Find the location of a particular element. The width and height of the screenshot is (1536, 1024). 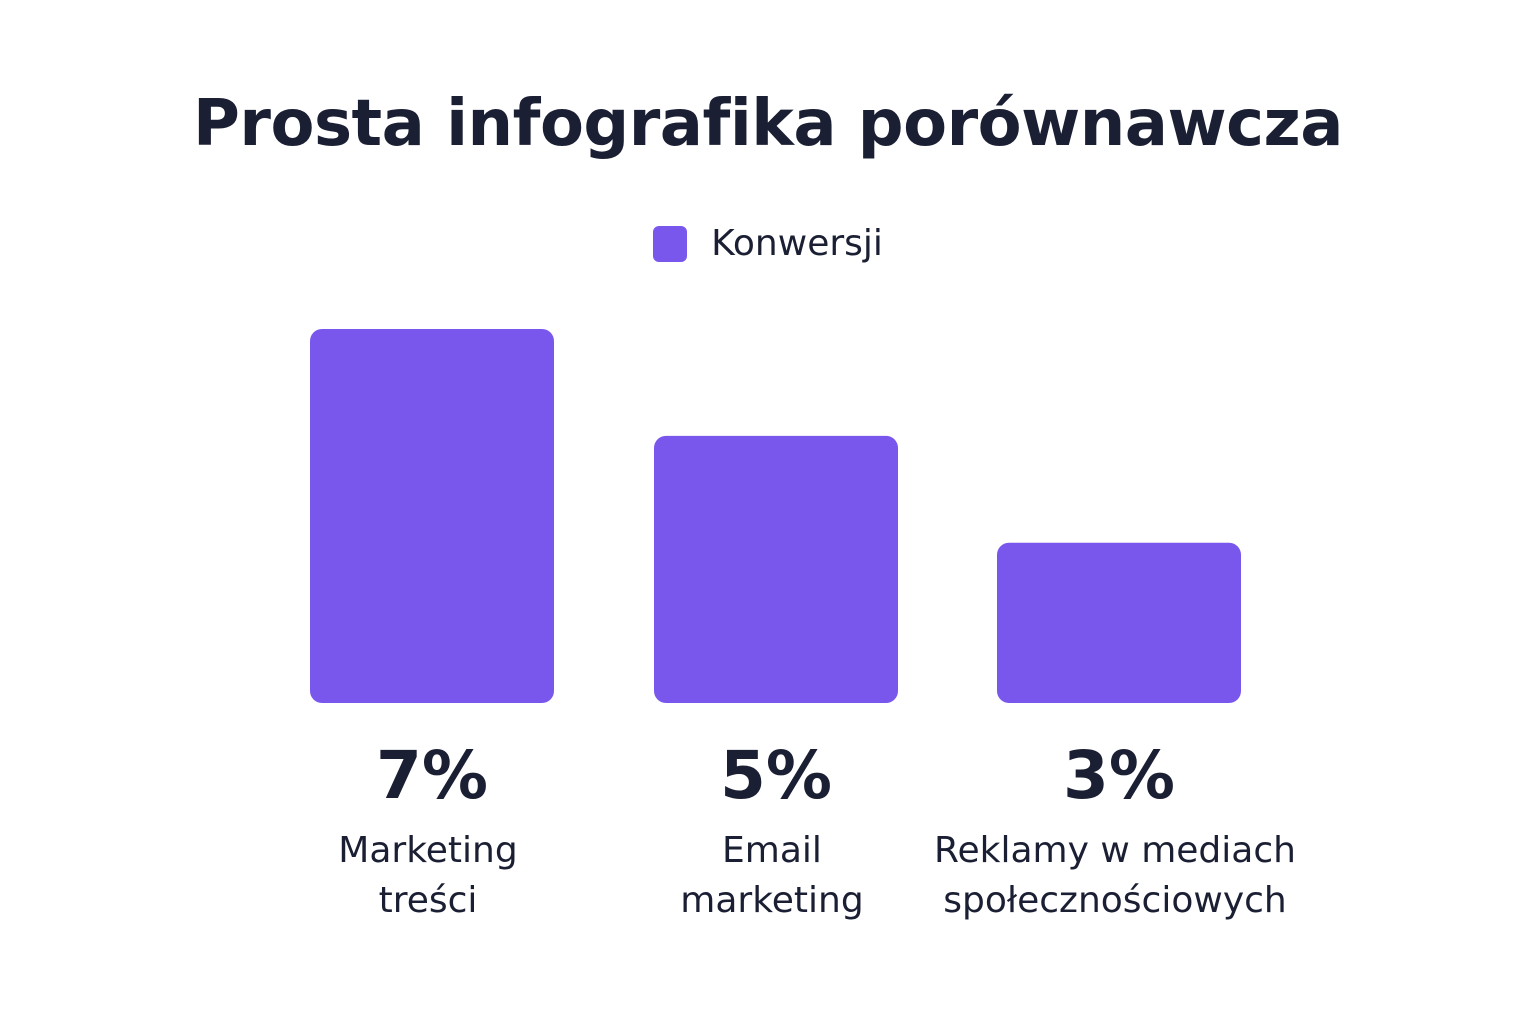

category-label-3-line-2: społecznościowych is located at coordinates (1114, 900).